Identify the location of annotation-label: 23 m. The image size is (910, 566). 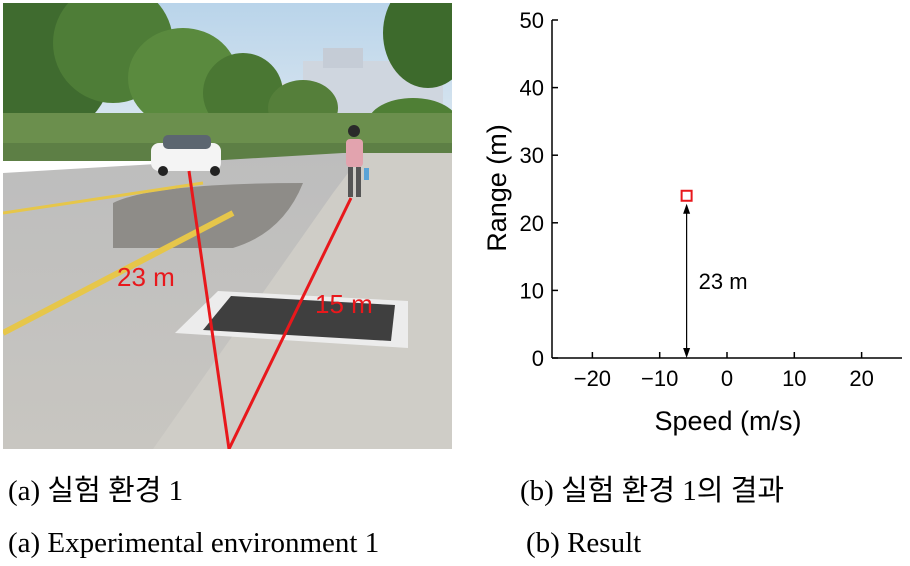
(723, 281).